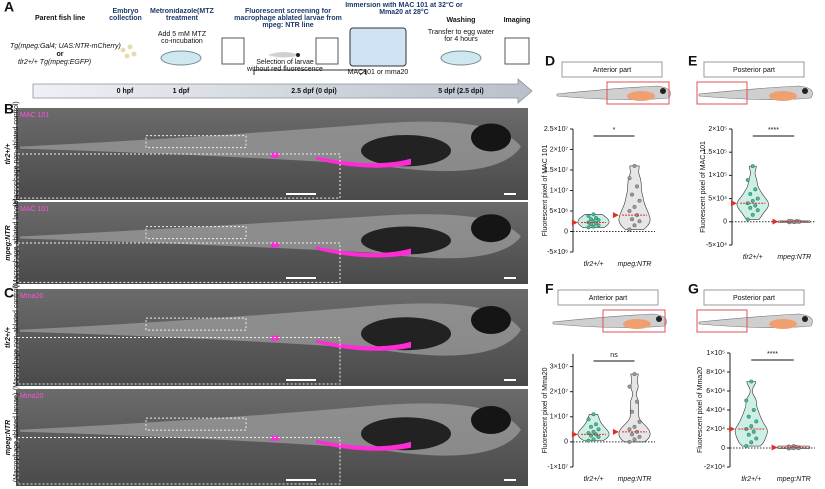 Image resolution: width=825 pixels, height=489 pixels. What do you see at coordinates (715, 429) in the screenshot?
I see `y-tick-label: 2×10⁴` at bounding box center [715, 429].